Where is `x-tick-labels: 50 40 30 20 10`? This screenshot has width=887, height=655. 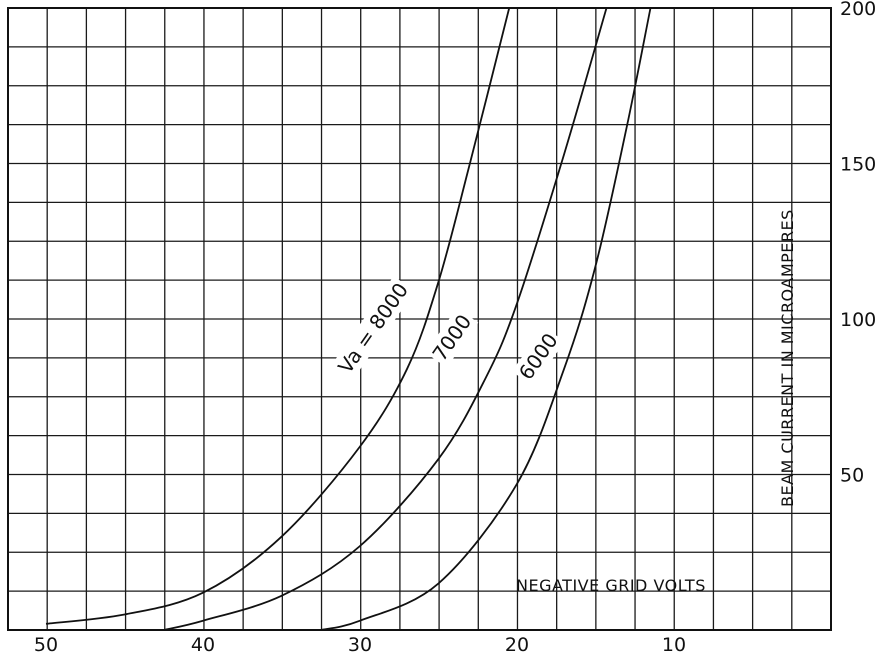
x-tick-labels: 50 40 30 20 10 is located at coordinates (360, 644).